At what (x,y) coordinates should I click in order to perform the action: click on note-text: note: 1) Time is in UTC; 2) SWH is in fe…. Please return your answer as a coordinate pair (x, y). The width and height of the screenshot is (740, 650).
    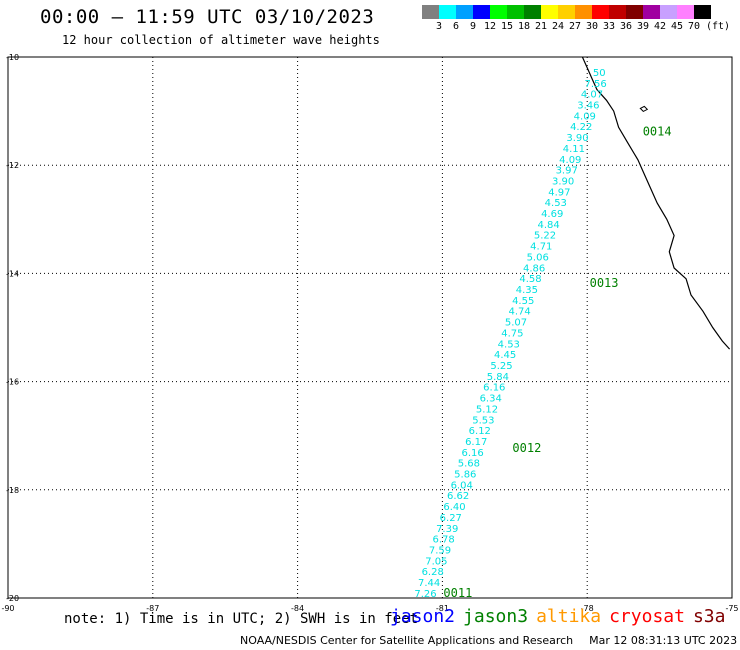
    Looking at the image, I should click on (241, 619).